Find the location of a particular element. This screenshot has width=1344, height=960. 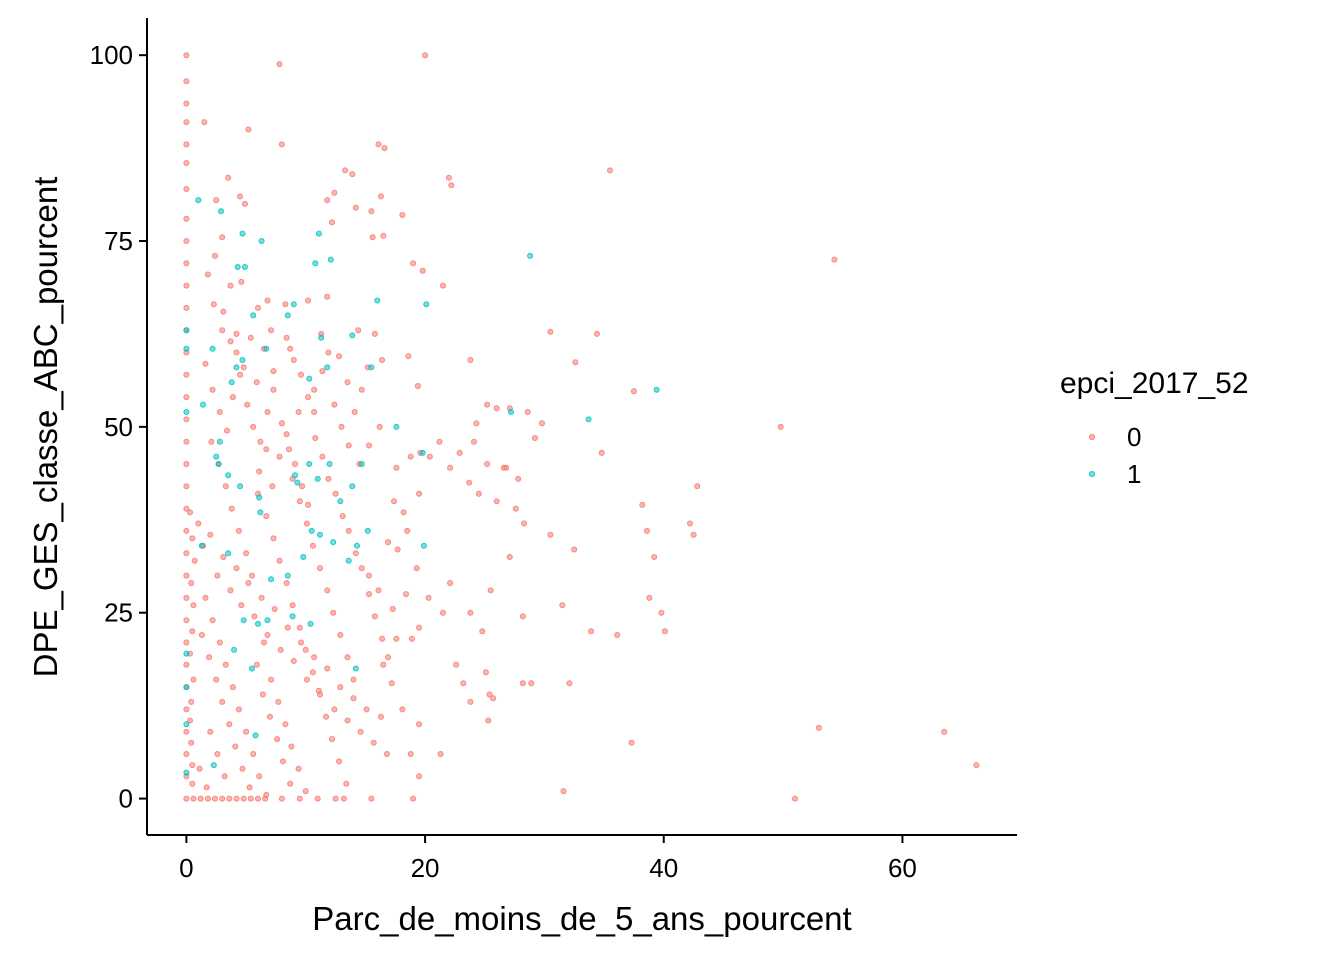

y-tick-label: 0 is located at coordinates (126, 799).